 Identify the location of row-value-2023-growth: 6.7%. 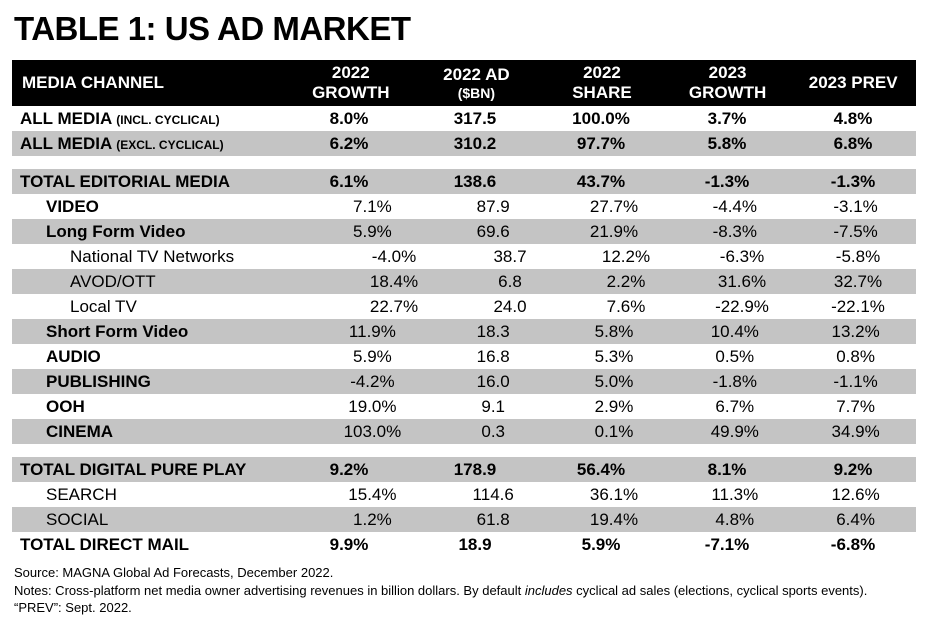
(735, 406).